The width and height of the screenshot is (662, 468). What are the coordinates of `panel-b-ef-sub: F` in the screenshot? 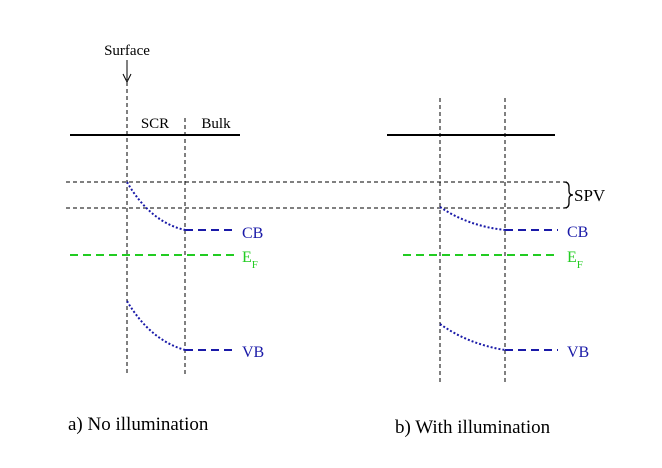 It's located at (580, 265).